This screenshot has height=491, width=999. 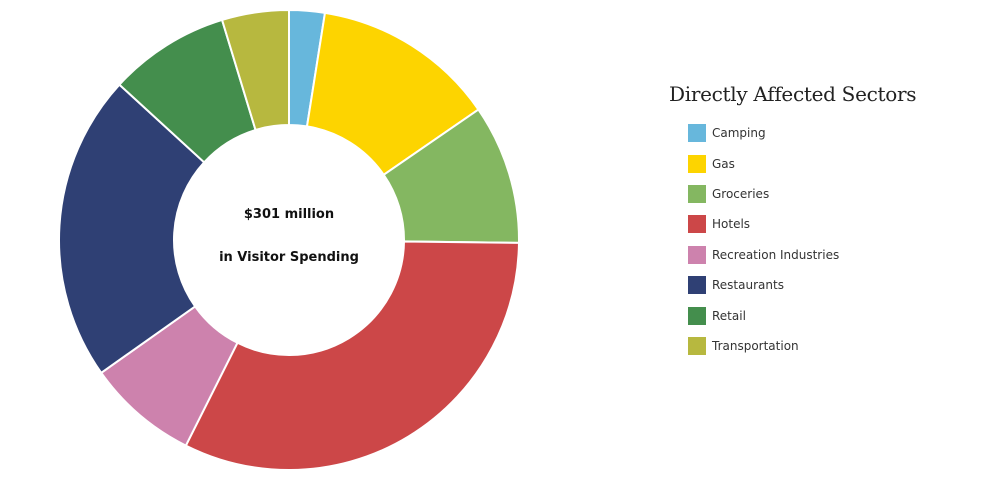 I want to click on legend-swatch-transportation, so click(x=697, y=345).